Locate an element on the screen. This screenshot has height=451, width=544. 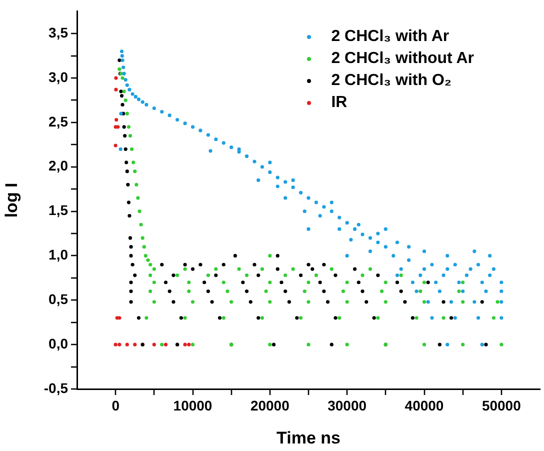
y-tick-label: 3,0 is located at coordinates (58, 76).